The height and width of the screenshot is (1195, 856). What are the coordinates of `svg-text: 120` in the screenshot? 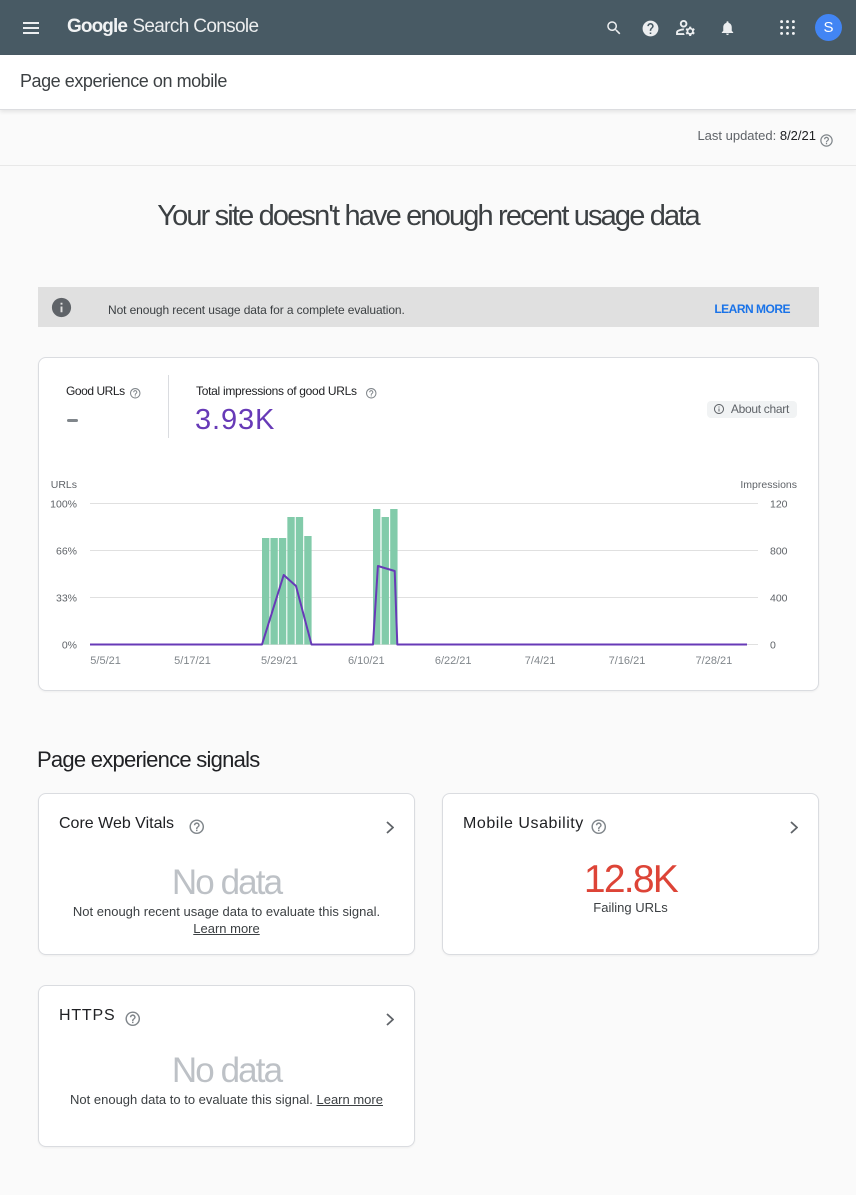 It's located at (779, 505).